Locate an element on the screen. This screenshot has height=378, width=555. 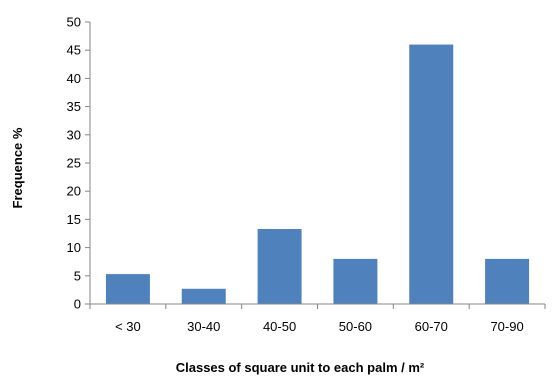
y-tick-label: 25 is located at coordinates (74, 163).